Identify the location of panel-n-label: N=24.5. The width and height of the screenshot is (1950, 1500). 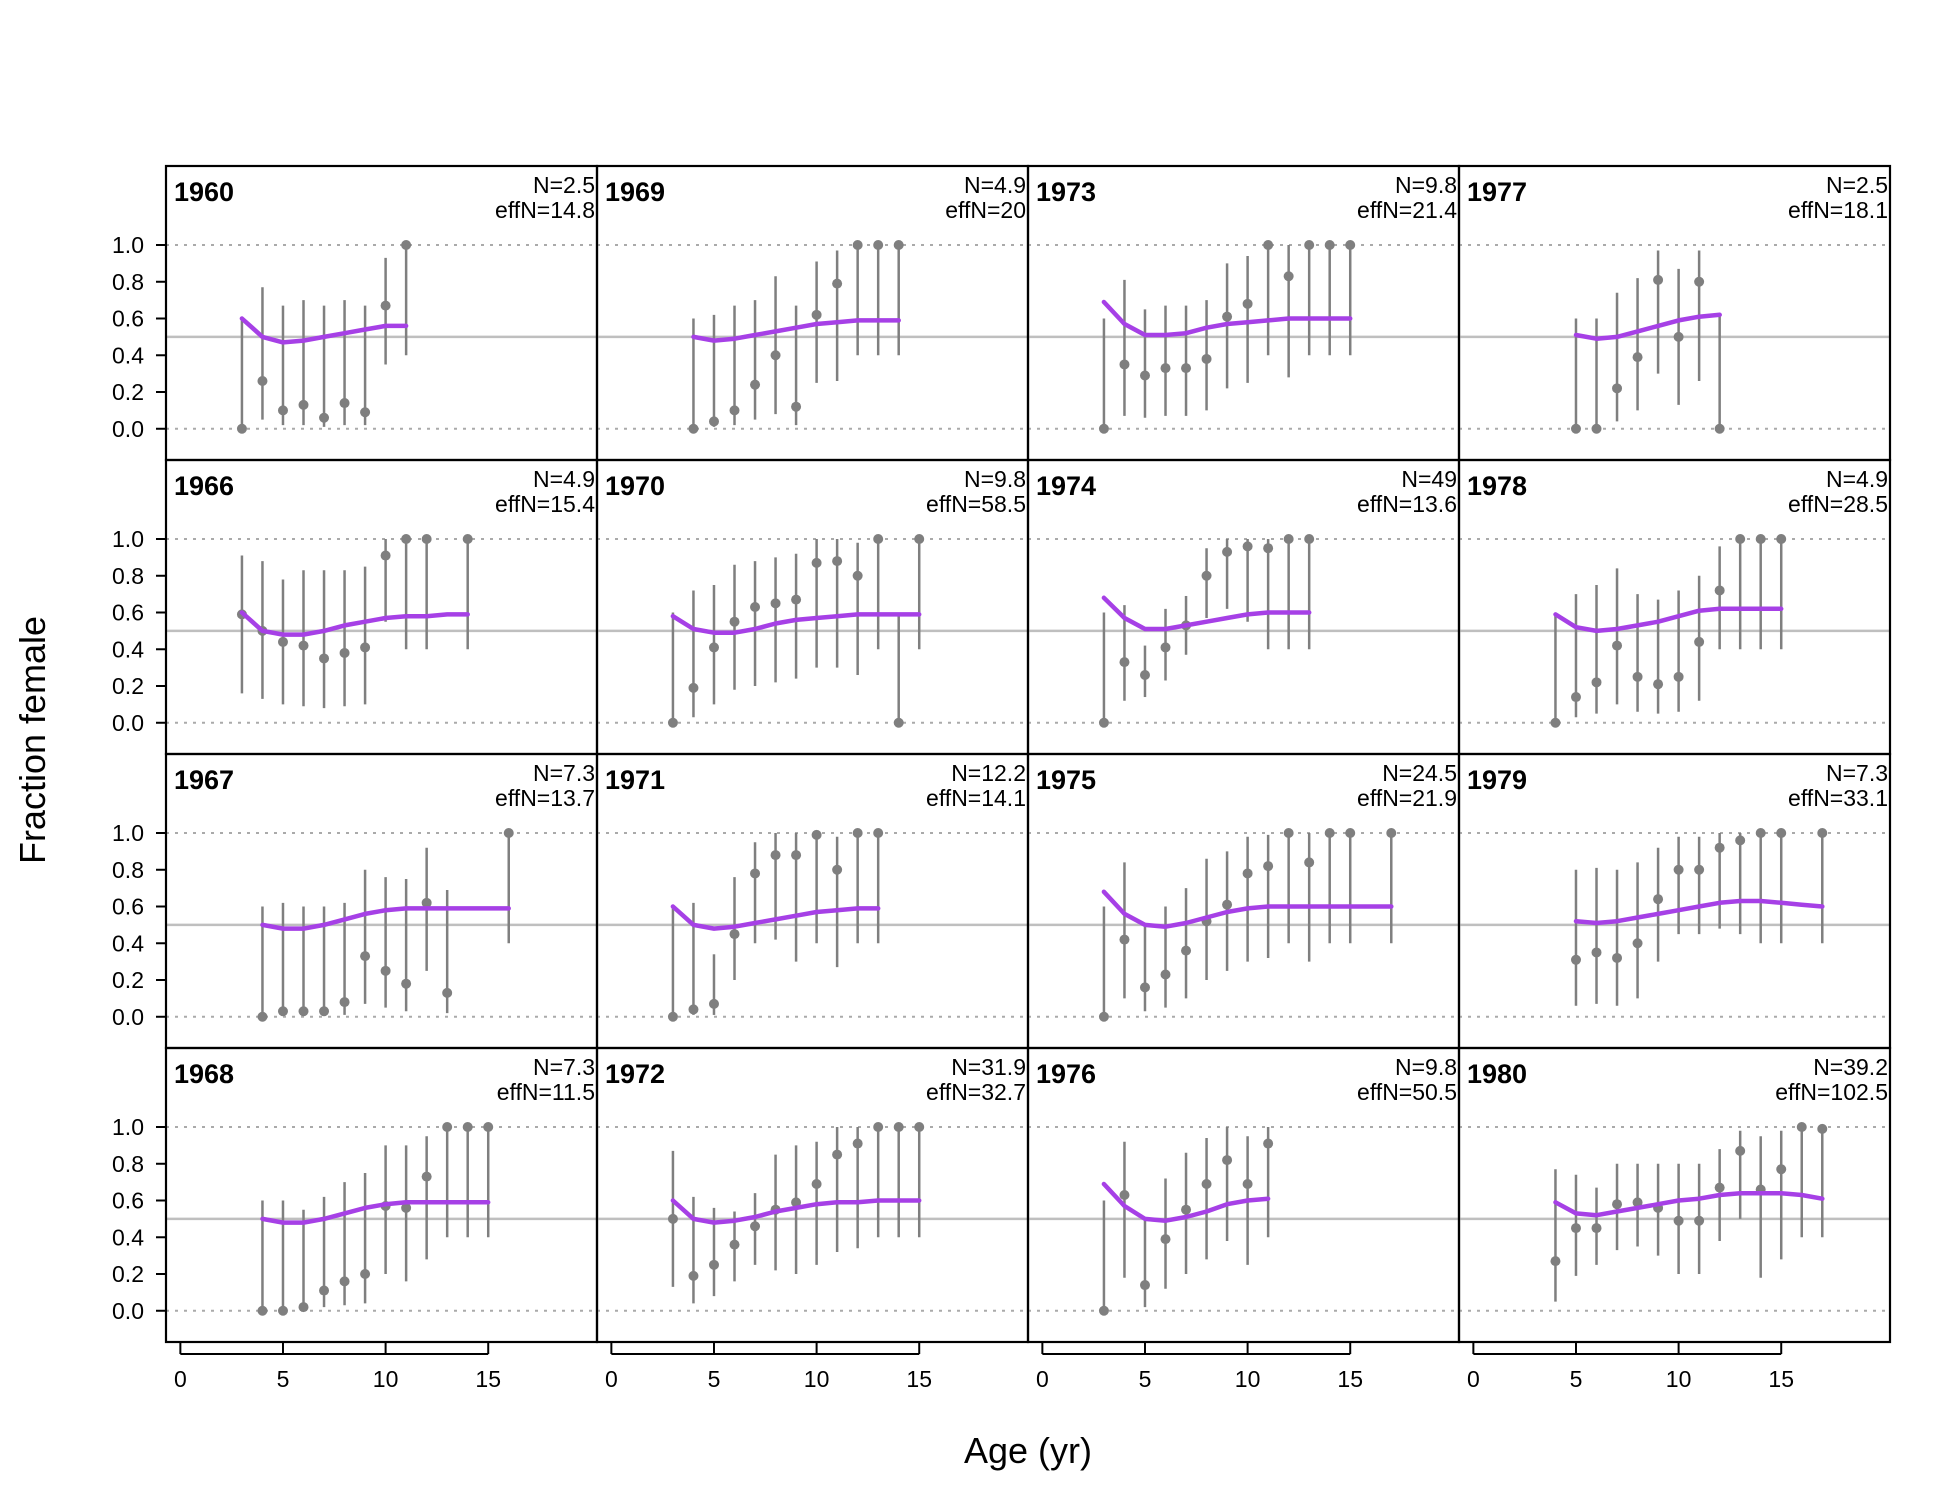
(1419, 773).